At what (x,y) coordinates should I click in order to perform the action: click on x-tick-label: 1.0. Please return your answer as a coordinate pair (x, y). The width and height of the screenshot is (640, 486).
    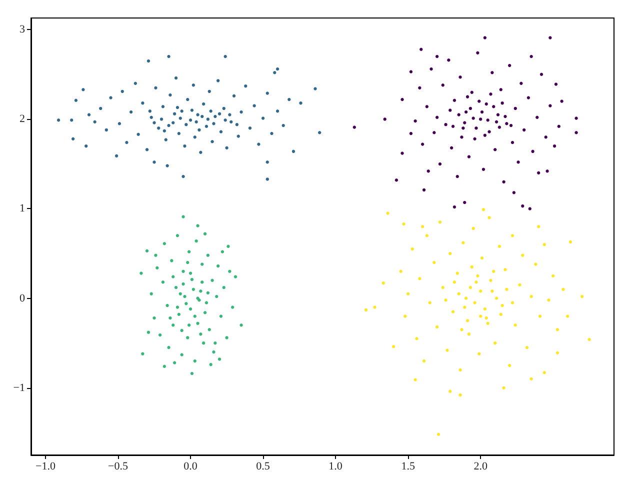
    Looking at the image, I should click on (335, 466).